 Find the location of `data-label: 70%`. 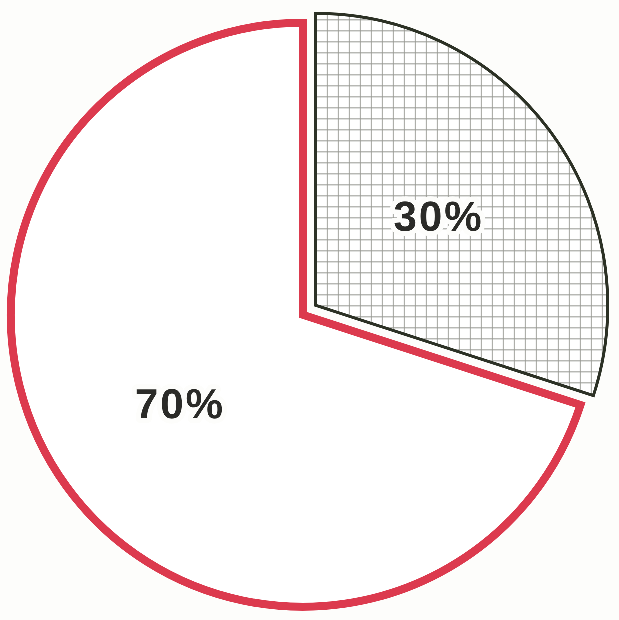

data-label: 70% is located at coordinates (180, 404).